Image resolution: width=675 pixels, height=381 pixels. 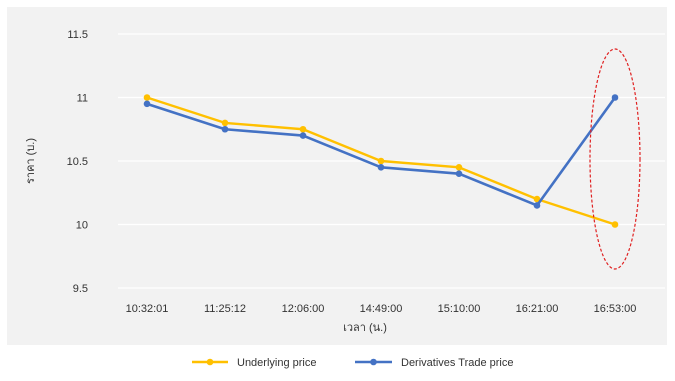 I want to click on y-tick-label: 10, so click(x=82, y=226).